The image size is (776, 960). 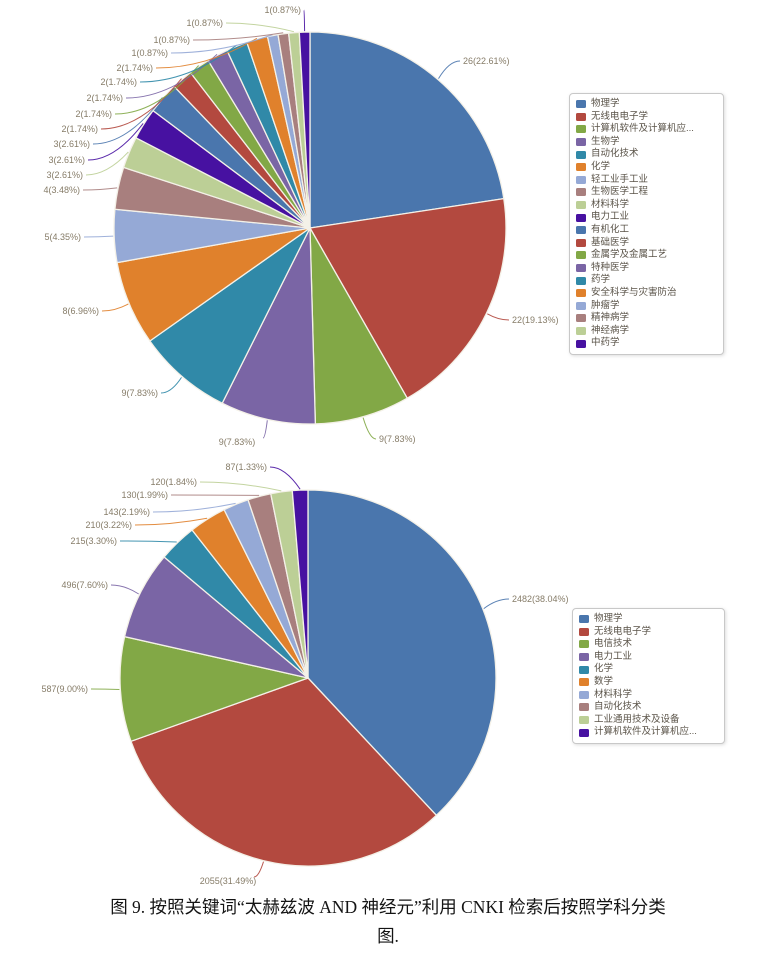 What do you see at coordinates (613, 644) in the screenshot?
I see `legend-label: 电信技术` at bounding box center [613, 644].